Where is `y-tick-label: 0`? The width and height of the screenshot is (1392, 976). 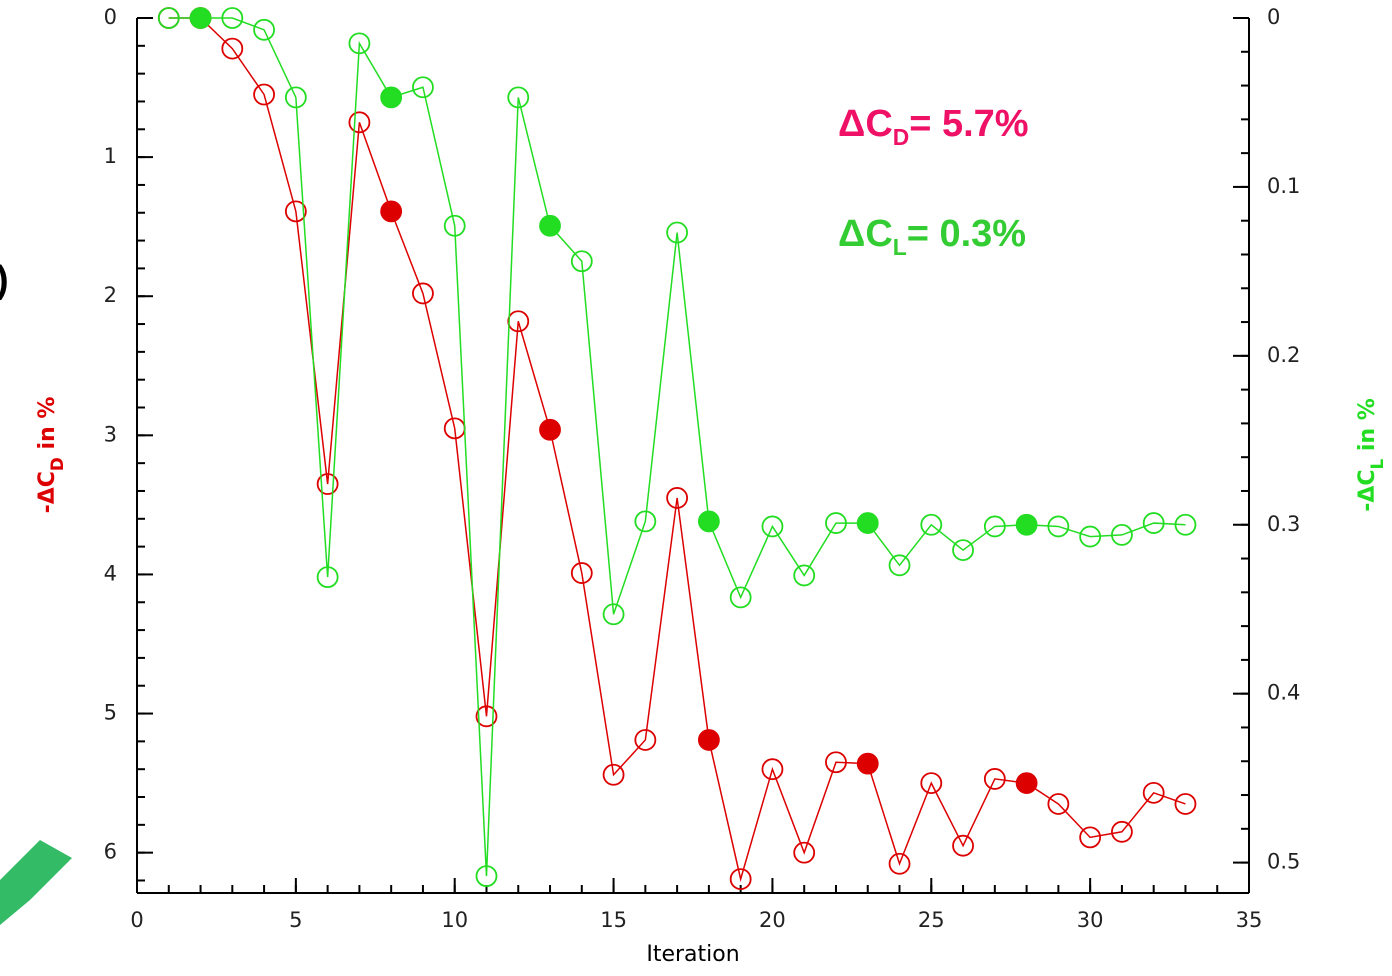 y-tick-label: 0 is located at coordinates (110, 17).